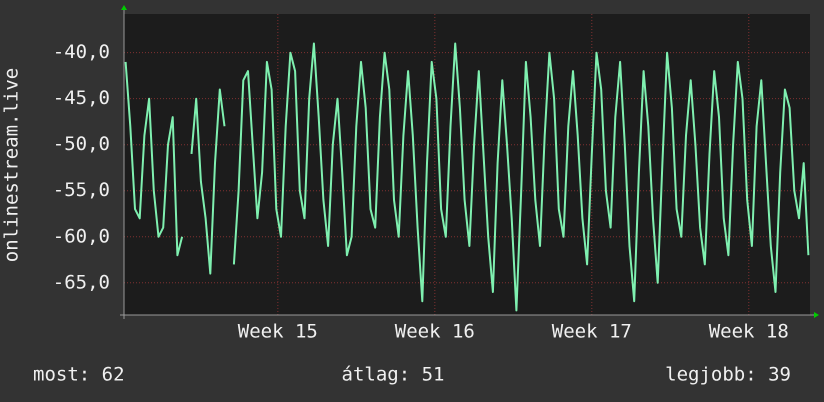  What do you see at coordinates (81, 98) in the screenshot?
I see `y-tick-label: -45,0` at bounding box center [81, 98].